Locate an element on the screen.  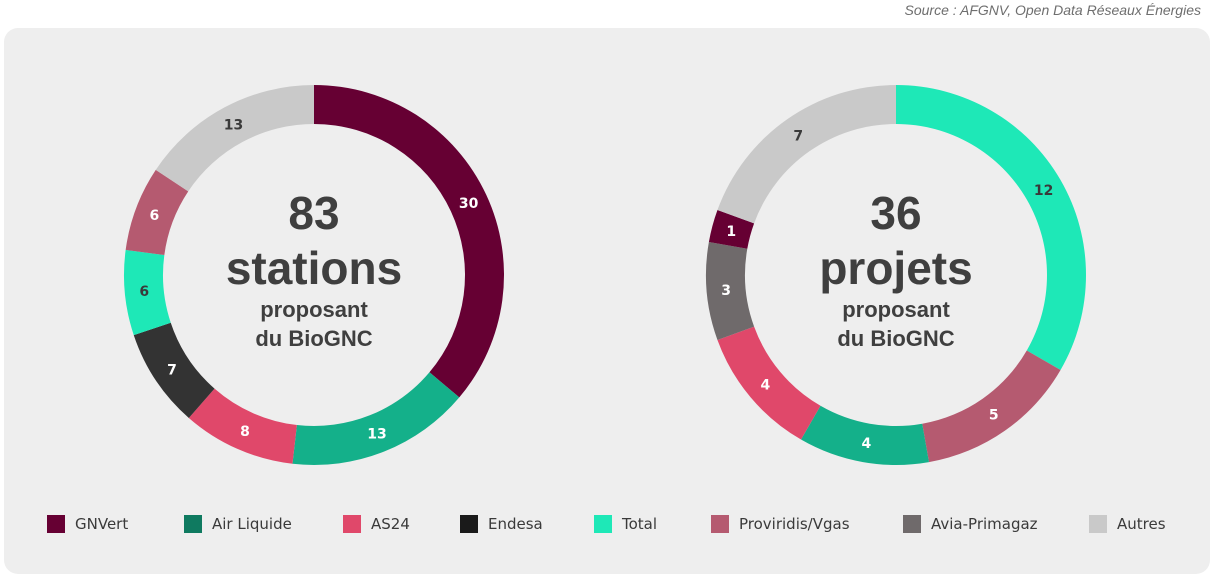
legend-label: GNVert is located at coordinates (102, 524).